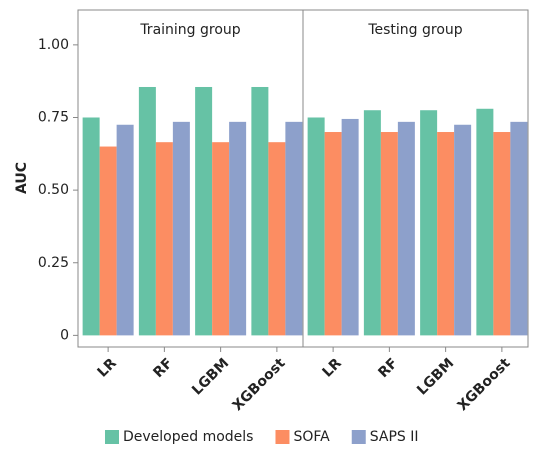 The height and width of the screenshot is (450, 540). What do you see at coordinates (53, 263) in the screenshot?
I see `y-tick-label: 0.25` at bounding box center [53, 263].